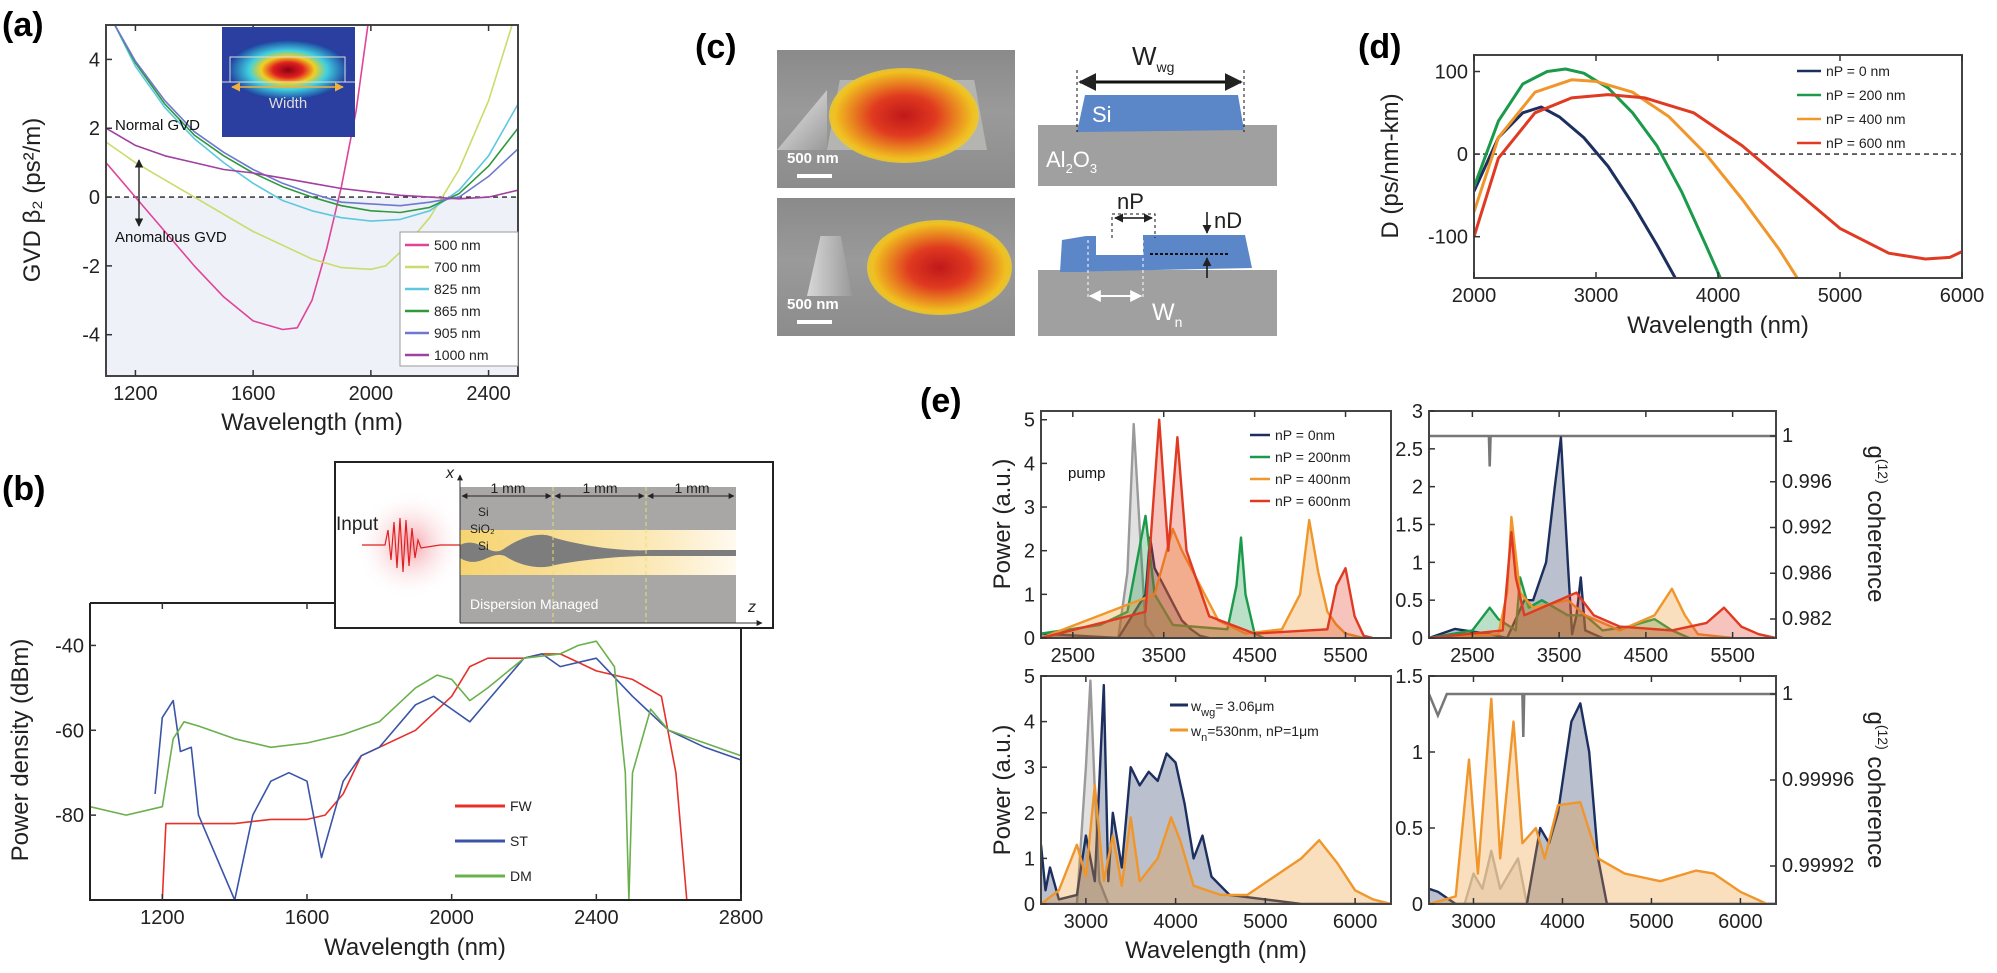  I want to click on segment-2-label: 1 mm, so click(600, 488).